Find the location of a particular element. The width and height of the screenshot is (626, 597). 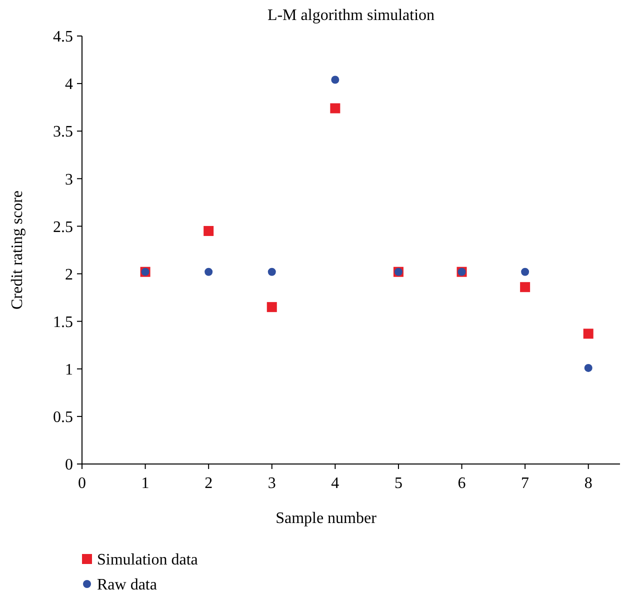

x-tick-label: 6 is located at coordinates (462, 483).